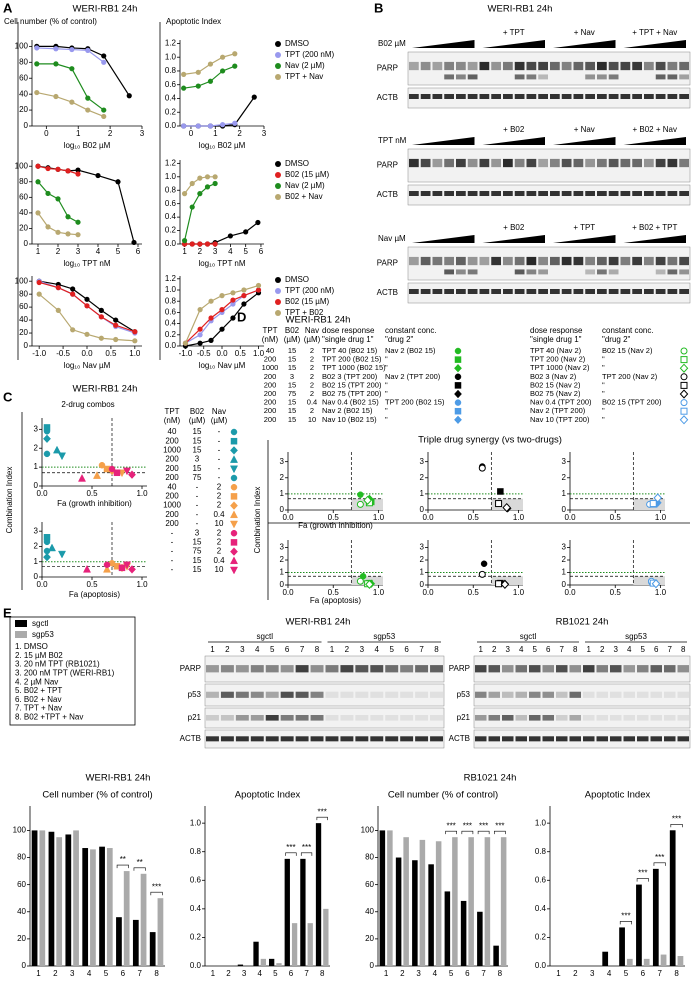 Image resolution: width=694 pixels, height=998 pixels. I want to click on x-tick-label: 1, so click(38, 973).